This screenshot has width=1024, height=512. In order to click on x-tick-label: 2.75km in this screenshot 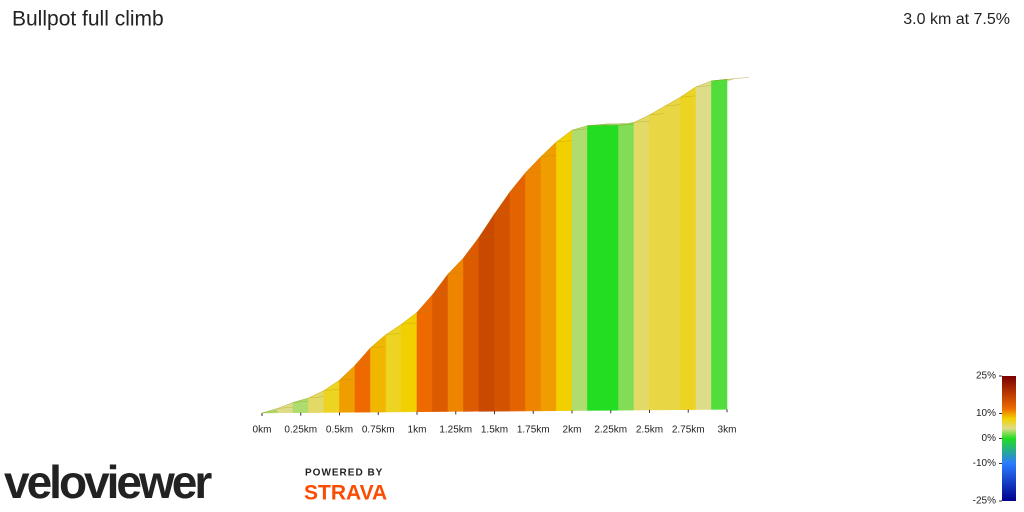, I will do `click(688, 430)`.